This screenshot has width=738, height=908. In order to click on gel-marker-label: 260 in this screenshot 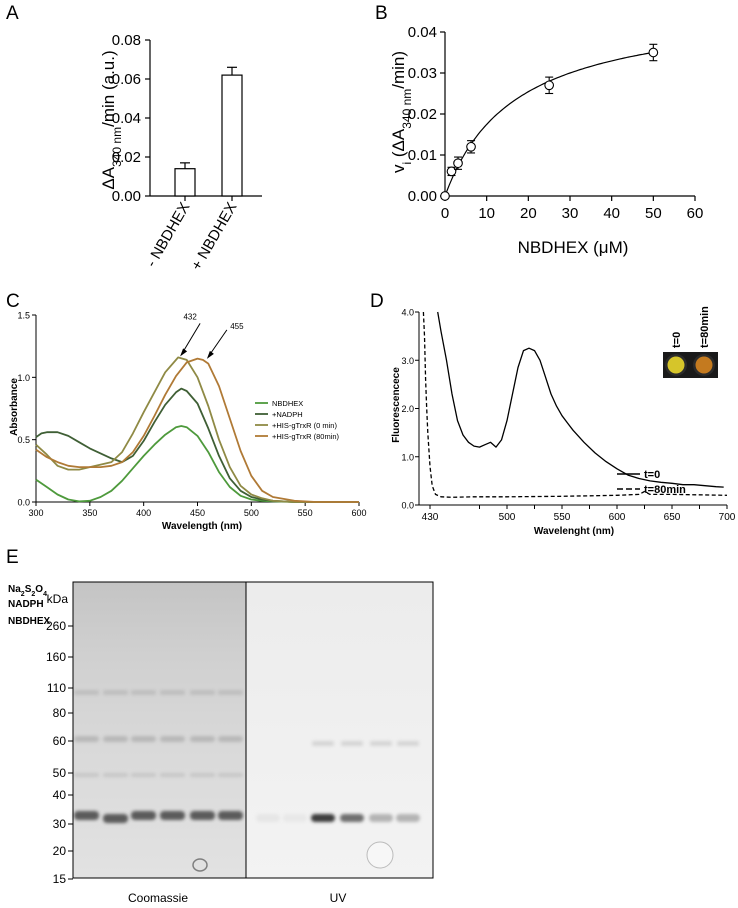, I will do `click(56, 626)`.